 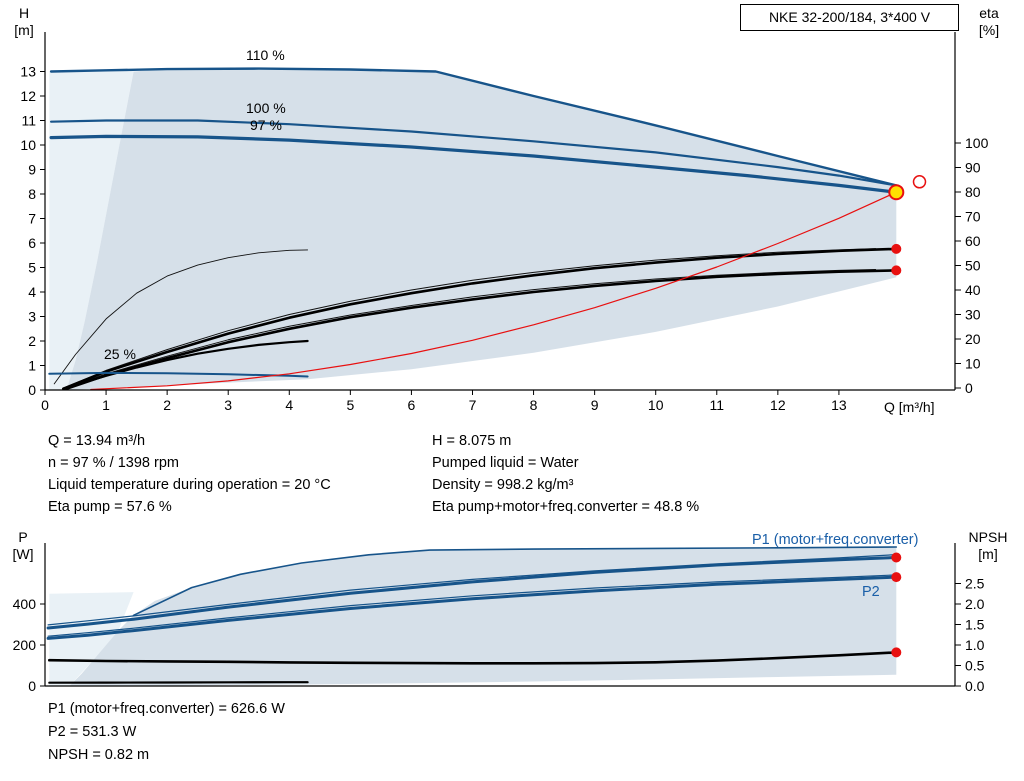 I want to click on curve-label-25-percent: 25 %, so click(x=120, y=354).